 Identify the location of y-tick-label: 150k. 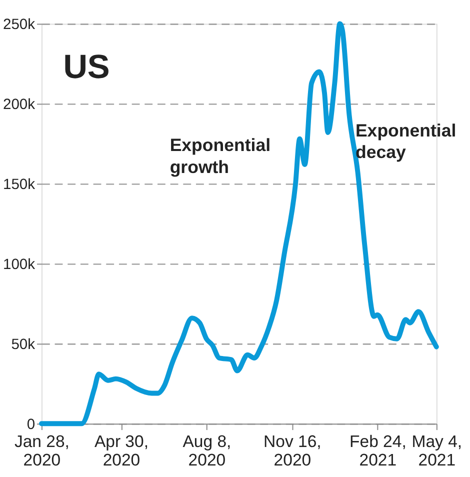
(19, 185).